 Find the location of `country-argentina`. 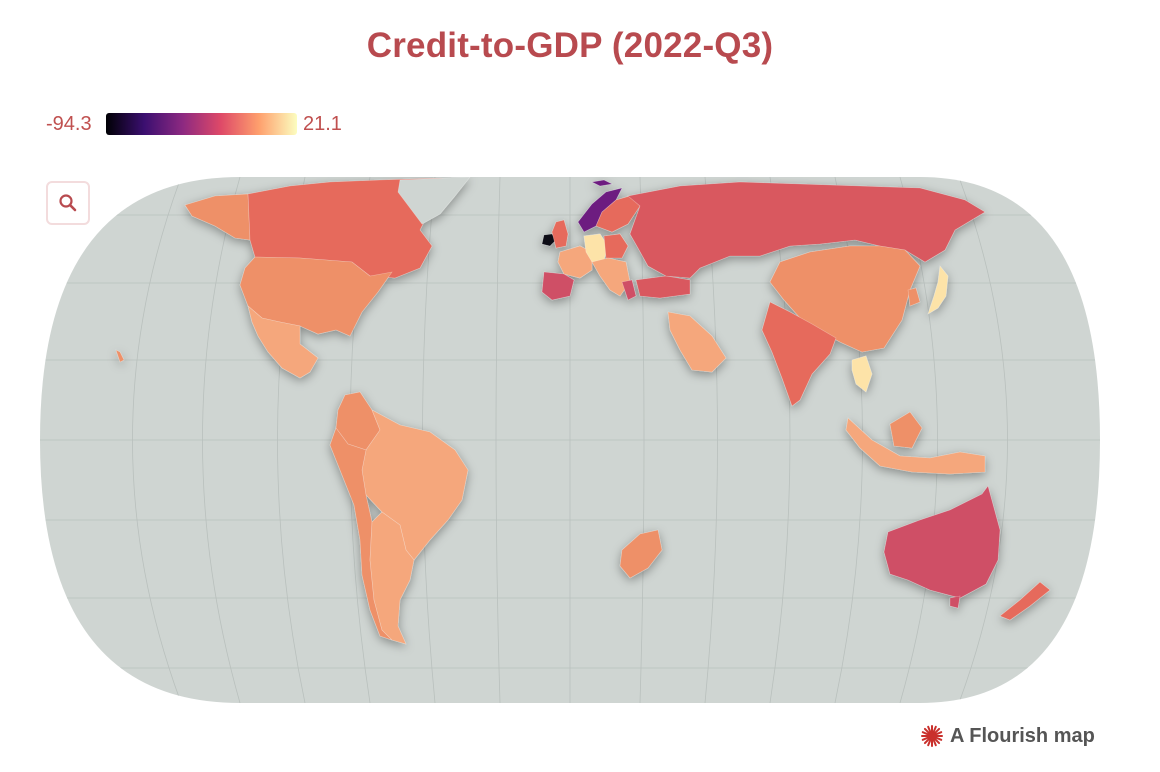

country-argentina is located at coordinates (392, 578).